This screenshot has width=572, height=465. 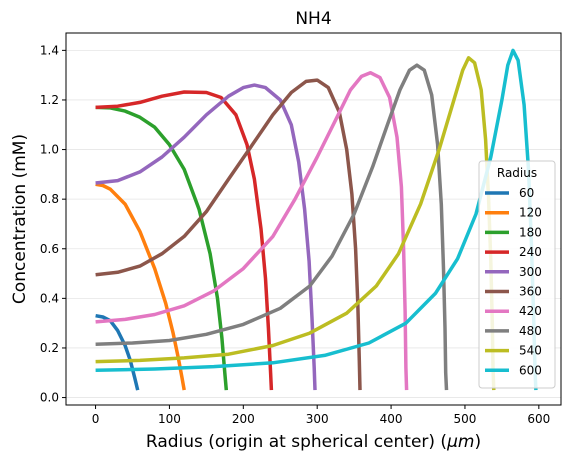 What do you see at coordinates (530, 232) in the screenshot?
I see `legend-label-180: 180` at bounding box center [530, 232].